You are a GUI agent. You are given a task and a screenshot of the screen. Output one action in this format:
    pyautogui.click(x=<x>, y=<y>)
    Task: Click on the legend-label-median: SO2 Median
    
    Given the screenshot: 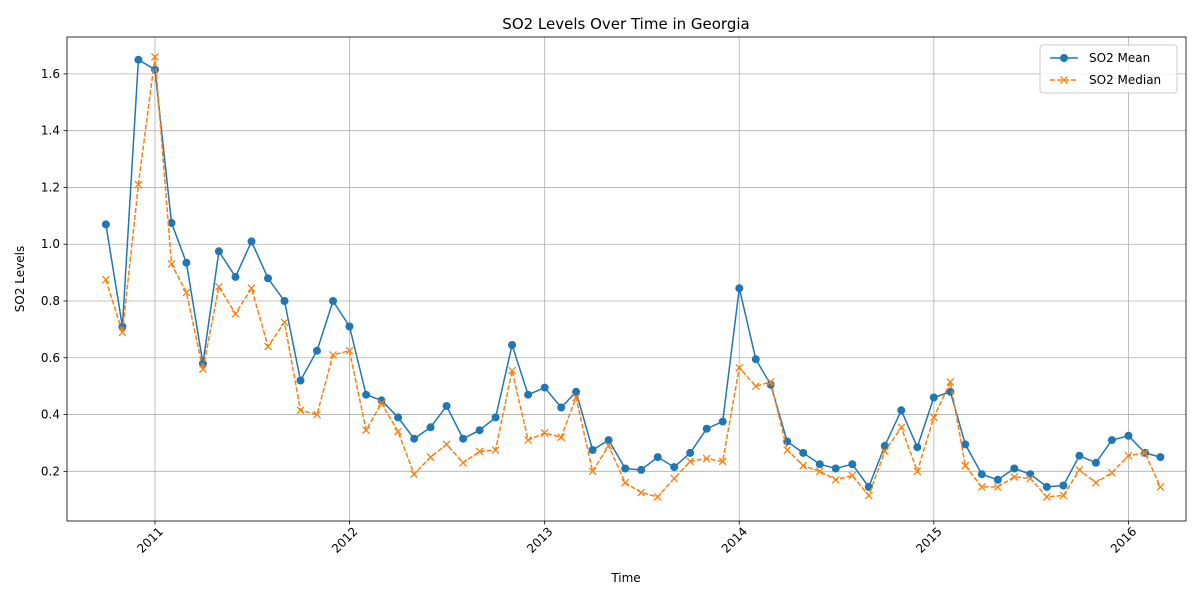 What is the action you would take?
    pyautogui.click(x=1125, y=80)
    